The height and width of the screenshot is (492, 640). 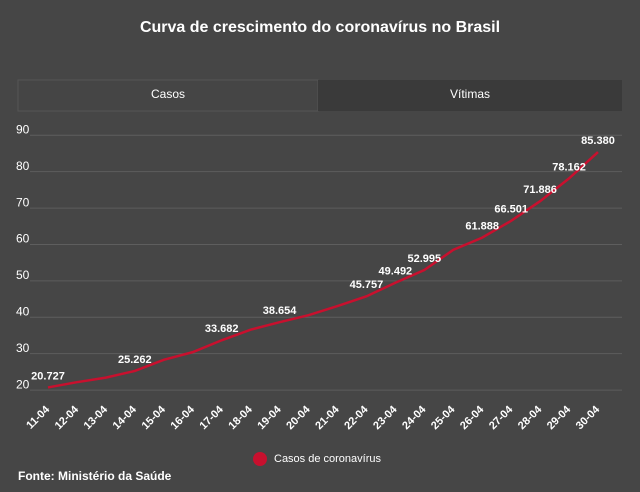 What do you see at coordinates (569, 167) in the screenshot?
I see `data-label: 78.162` at bounding box center [569, 167].